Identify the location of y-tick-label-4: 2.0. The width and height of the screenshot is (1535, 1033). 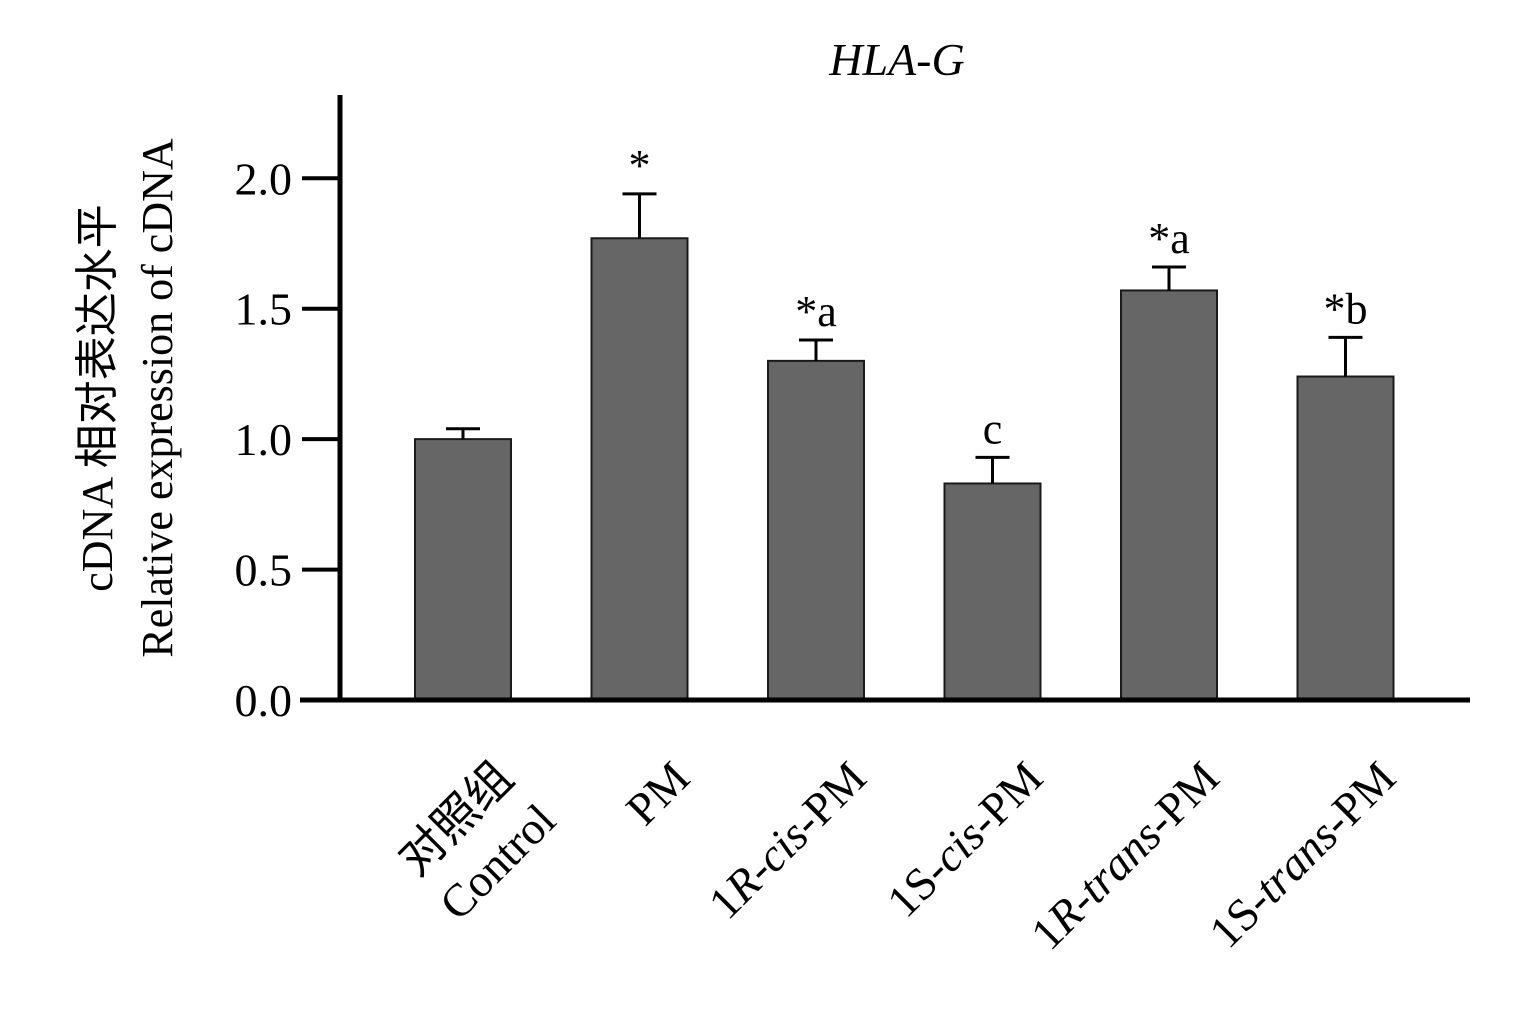
(264, 178).